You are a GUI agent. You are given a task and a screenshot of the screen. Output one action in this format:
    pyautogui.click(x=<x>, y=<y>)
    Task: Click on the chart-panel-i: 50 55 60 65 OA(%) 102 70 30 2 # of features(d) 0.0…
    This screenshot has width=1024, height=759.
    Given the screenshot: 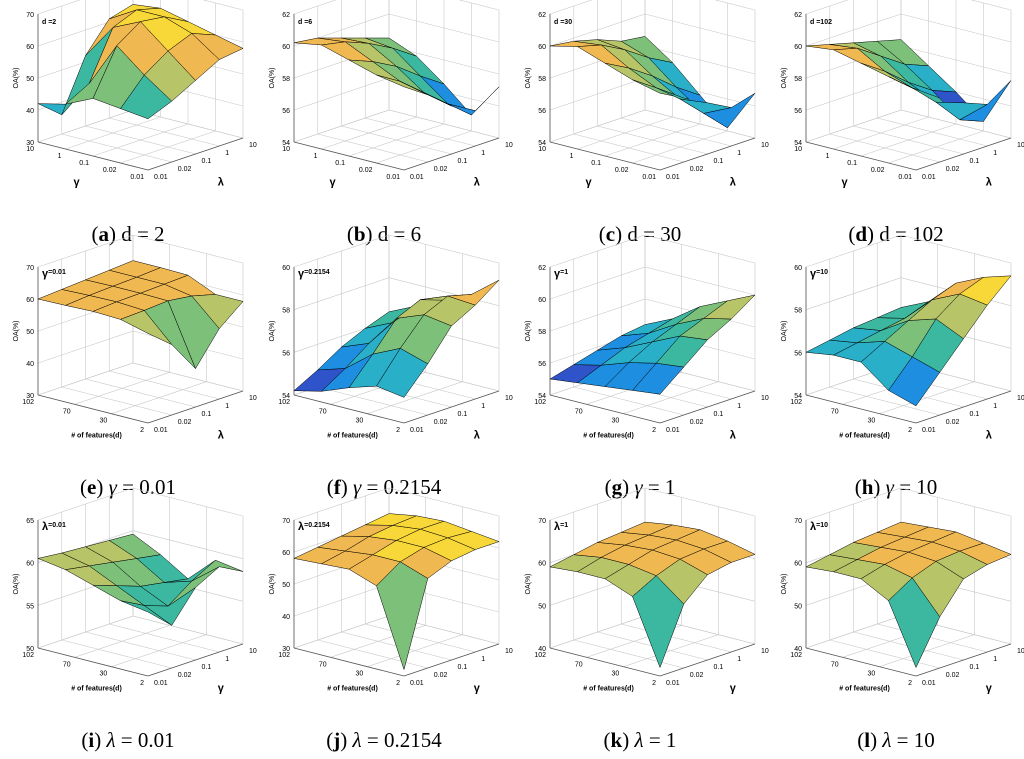 What is the action you would take?
    pyautogui.click(x=128, y=623)
    